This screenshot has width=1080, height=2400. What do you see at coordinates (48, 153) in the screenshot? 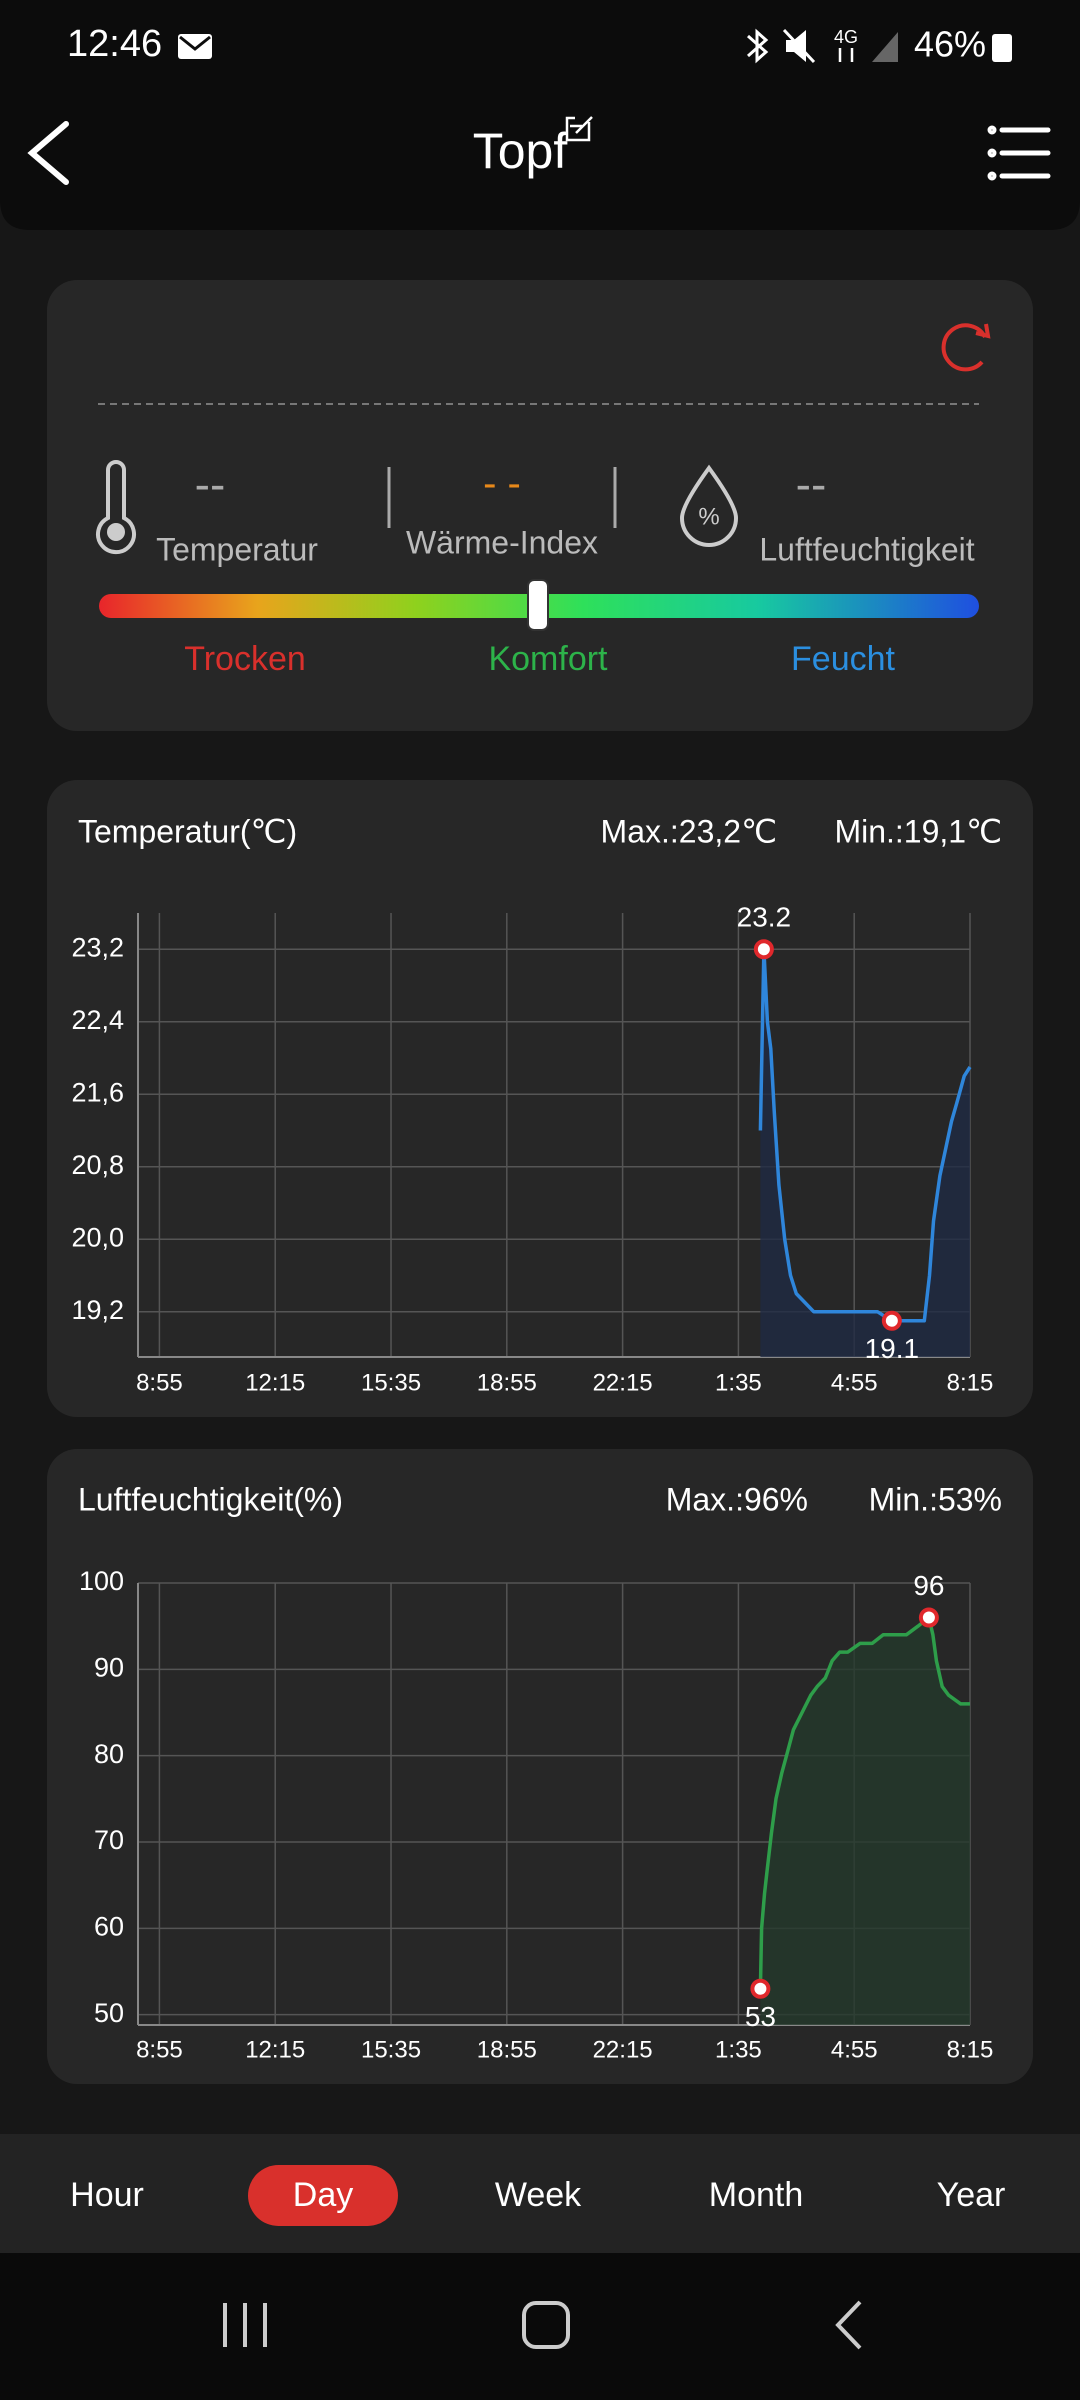
I see `back-button` at bounding box center [48, 153].